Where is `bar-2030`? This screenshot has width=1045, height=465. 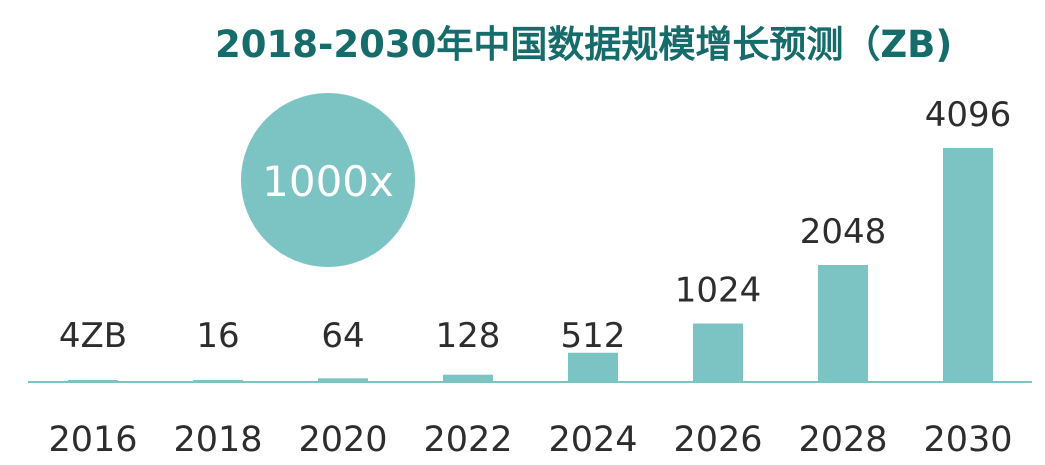
bar-2030 is located at coordinates (968, 265).